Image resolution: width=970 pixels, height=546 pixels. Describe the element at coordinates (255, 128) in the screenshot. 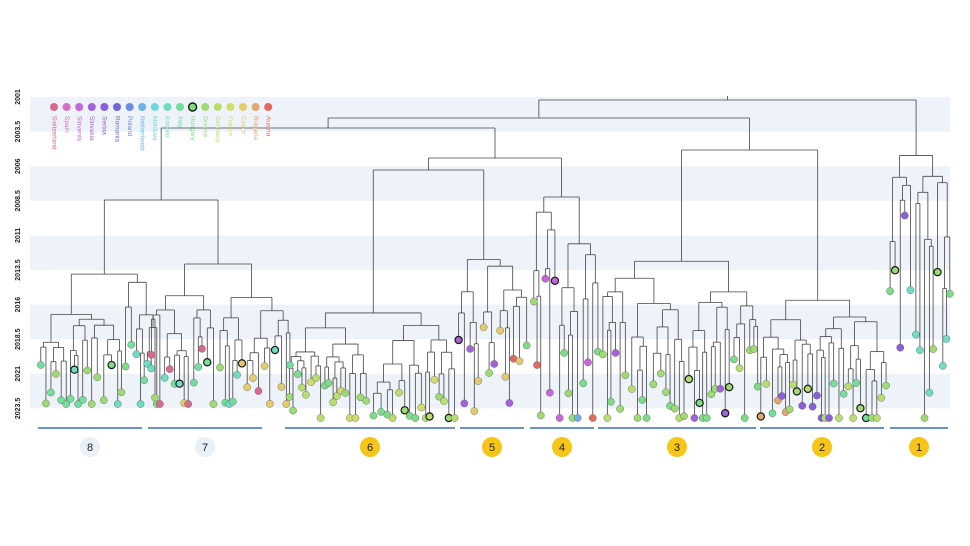

I see `legend-label-bulgaria: Bulgaria` at that location.